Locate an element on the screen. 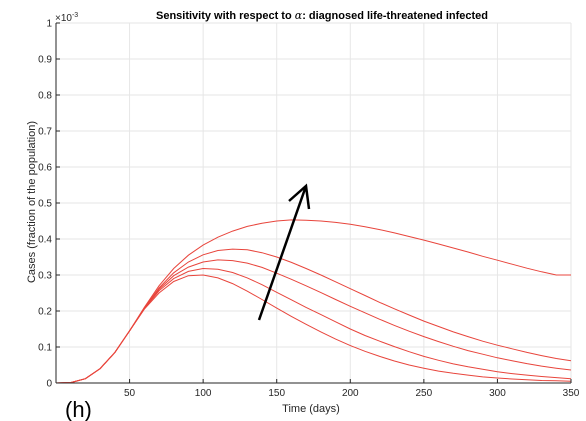 The width and height of the screenshot is (586, 421). x-tick-label: 250 is located at coordinates (424, 393).